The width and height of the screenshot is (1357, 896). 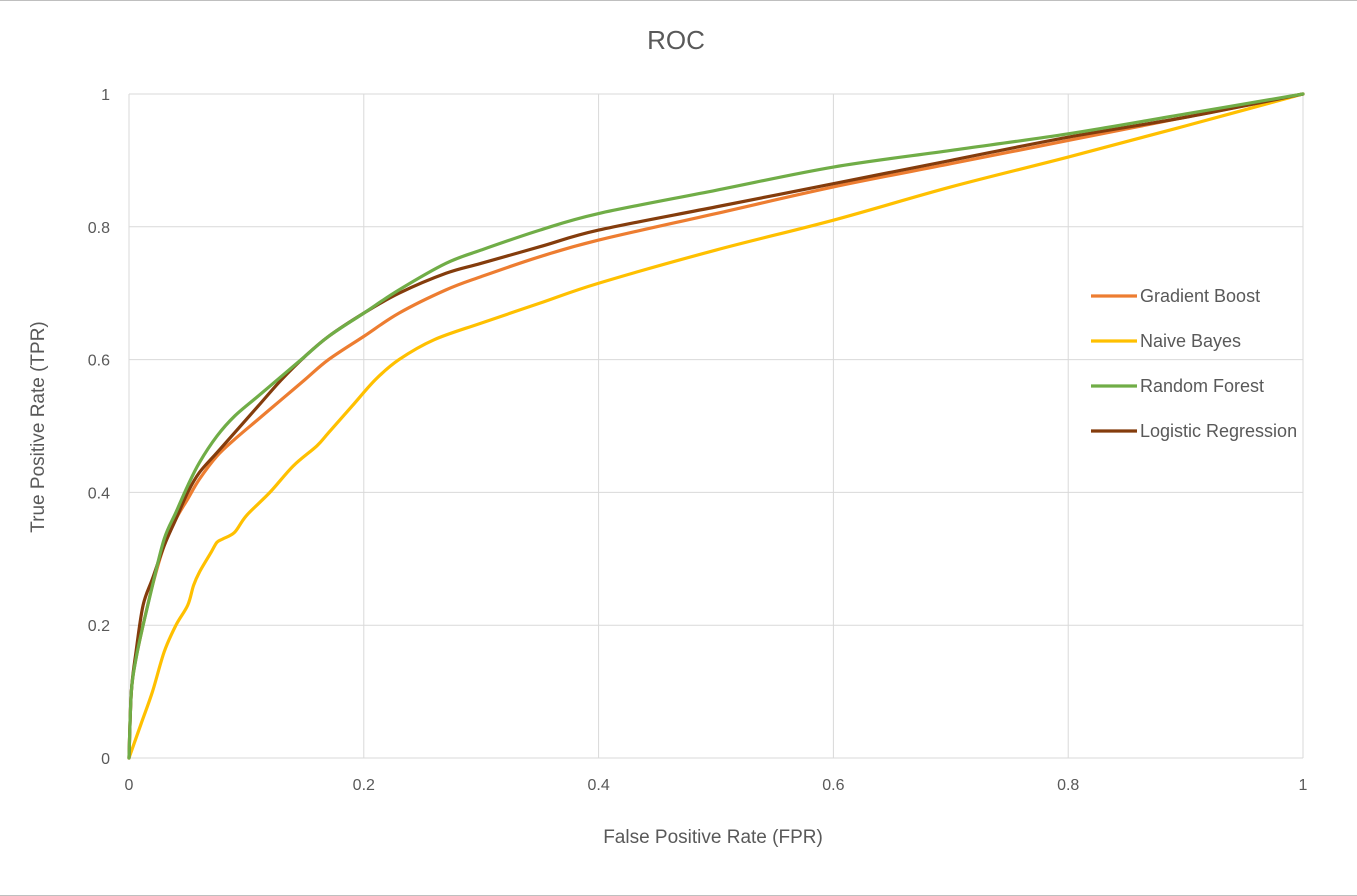 I want to click on y-tick-label: 0.6, so click(x=99, y=361).